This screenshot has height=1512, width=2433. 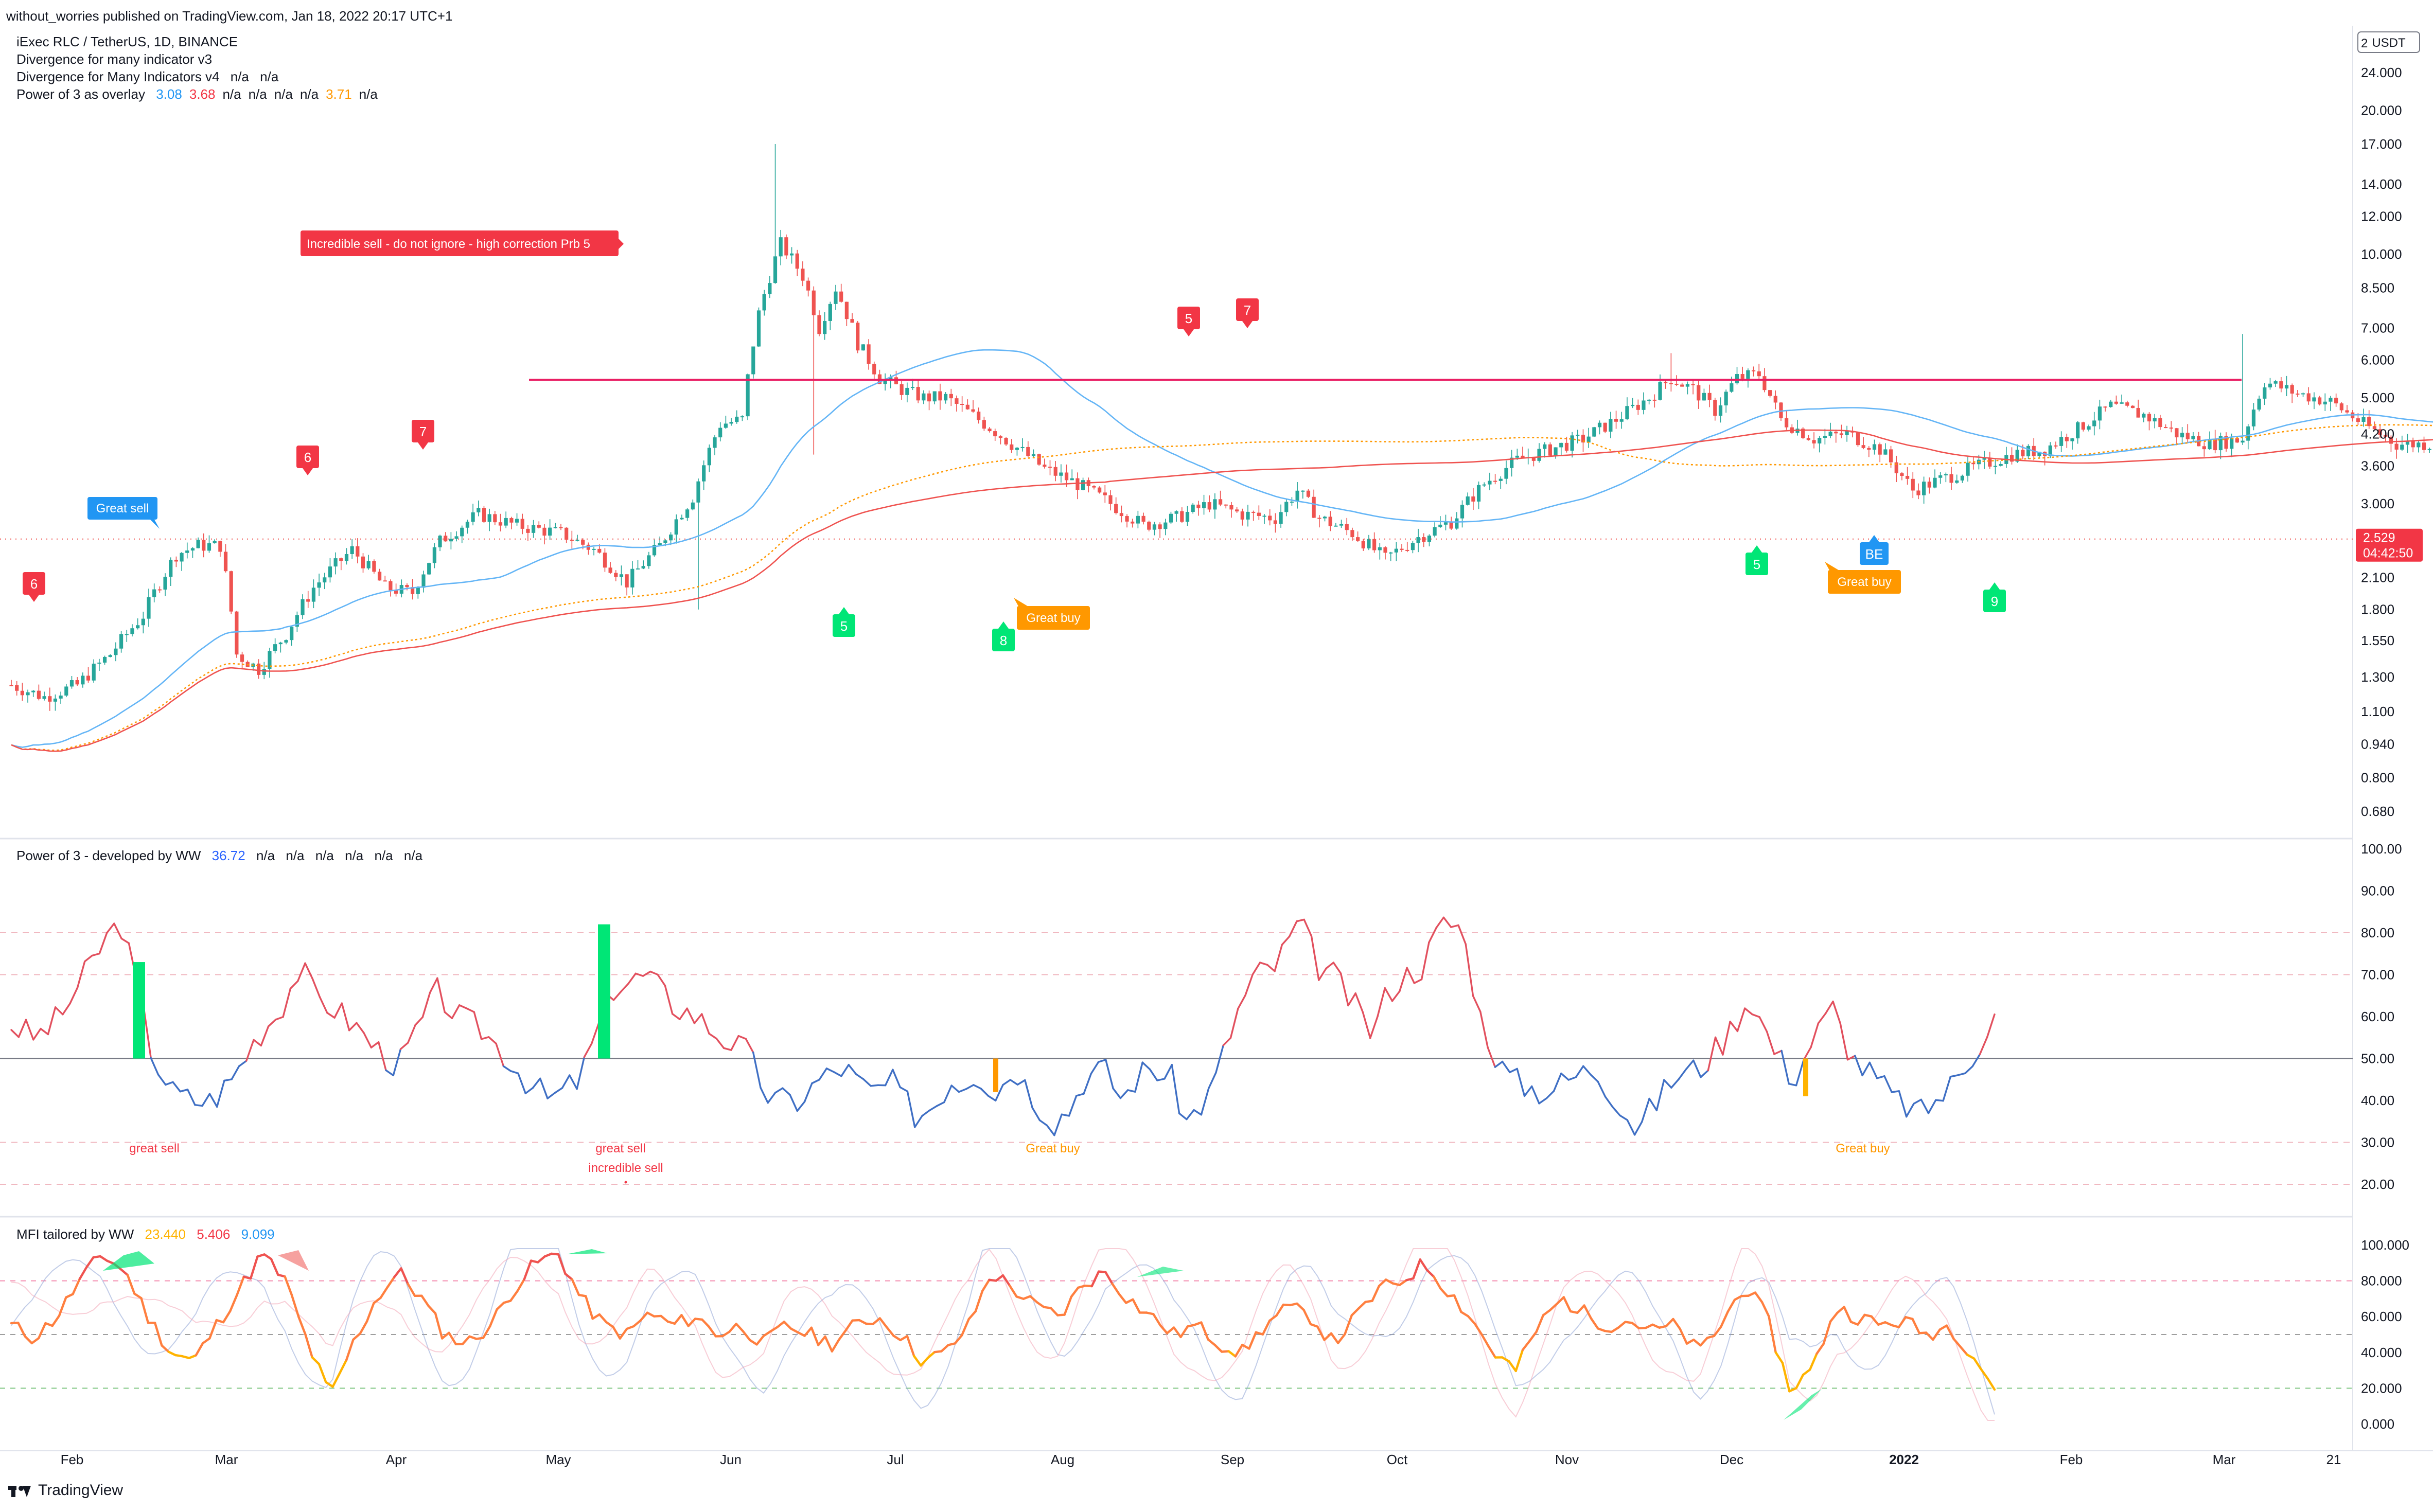 What do you see at coordinates (65, 1490) in the screenshot?
I see `tradingview-footer: TradingView` at bounding box center [65, 1490].